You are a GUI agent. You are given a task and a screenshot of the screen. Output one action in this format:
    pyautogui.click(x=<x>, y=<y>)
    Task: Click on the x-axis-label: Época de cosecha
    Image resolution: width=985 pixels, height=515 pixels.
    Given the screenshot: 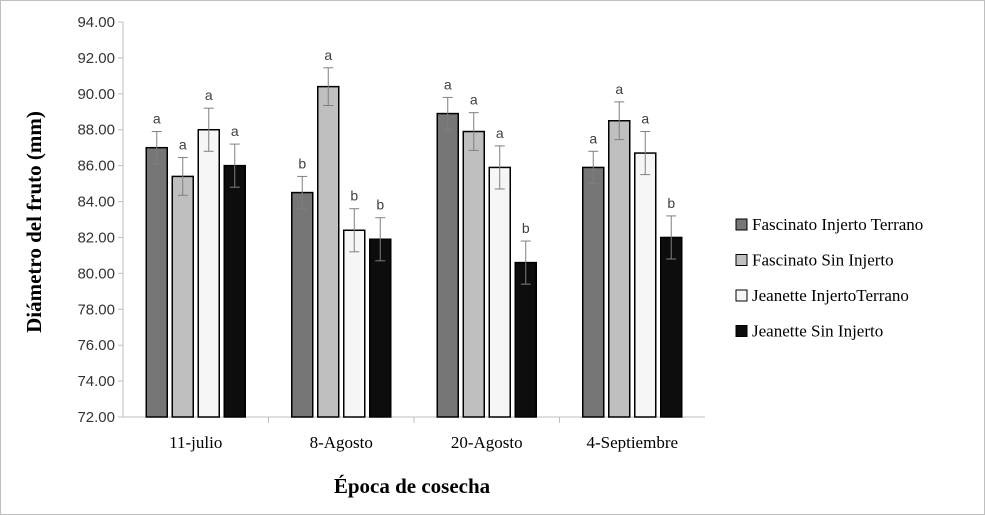 What is the action you would take?
    pyautogui.click(x=412, y=486)
    